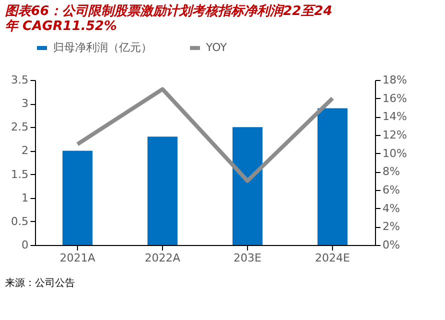 The image size is (445, 320). I want to click on legend-label: 归母净利润（亿元）, so click(102, 47).